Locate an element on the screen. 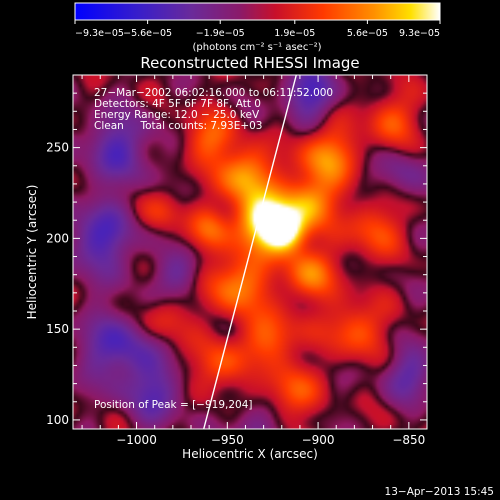 The image size is (500, 500). chart-title: Reconstructed RHESSI Image is located at coordinates (249, 63).